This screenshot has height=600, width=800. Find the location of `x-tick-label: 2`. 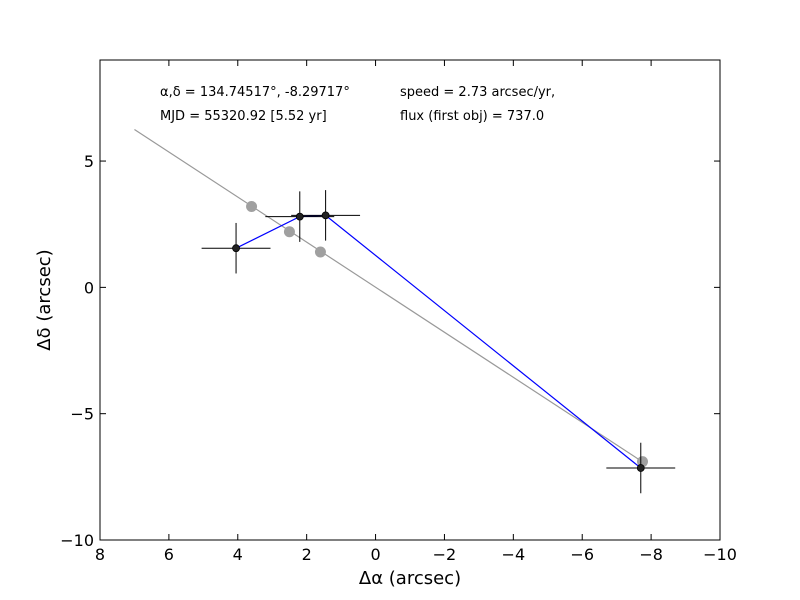

x-tick-label: 2 is located at coordinates (307, 554).